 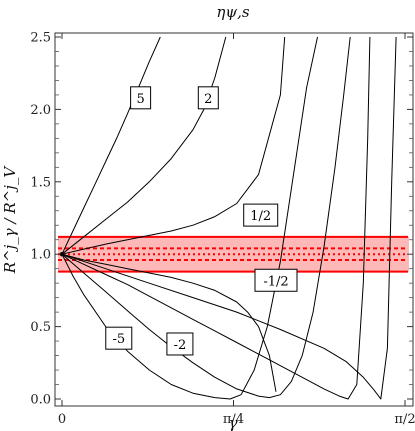 I want to click on series-label-3: -1/2, so click(x=275, y=281).